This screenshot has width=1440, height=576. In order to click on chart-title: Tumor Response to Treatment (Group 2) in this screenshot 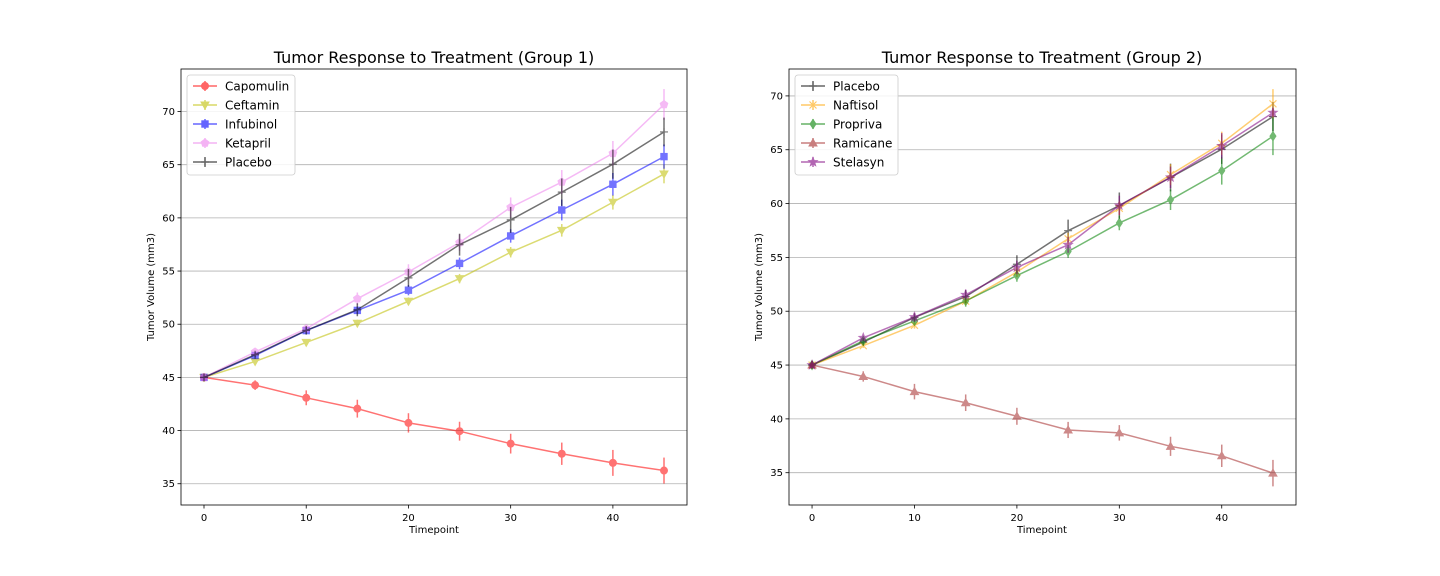, I will do `click(1042, 57)`.